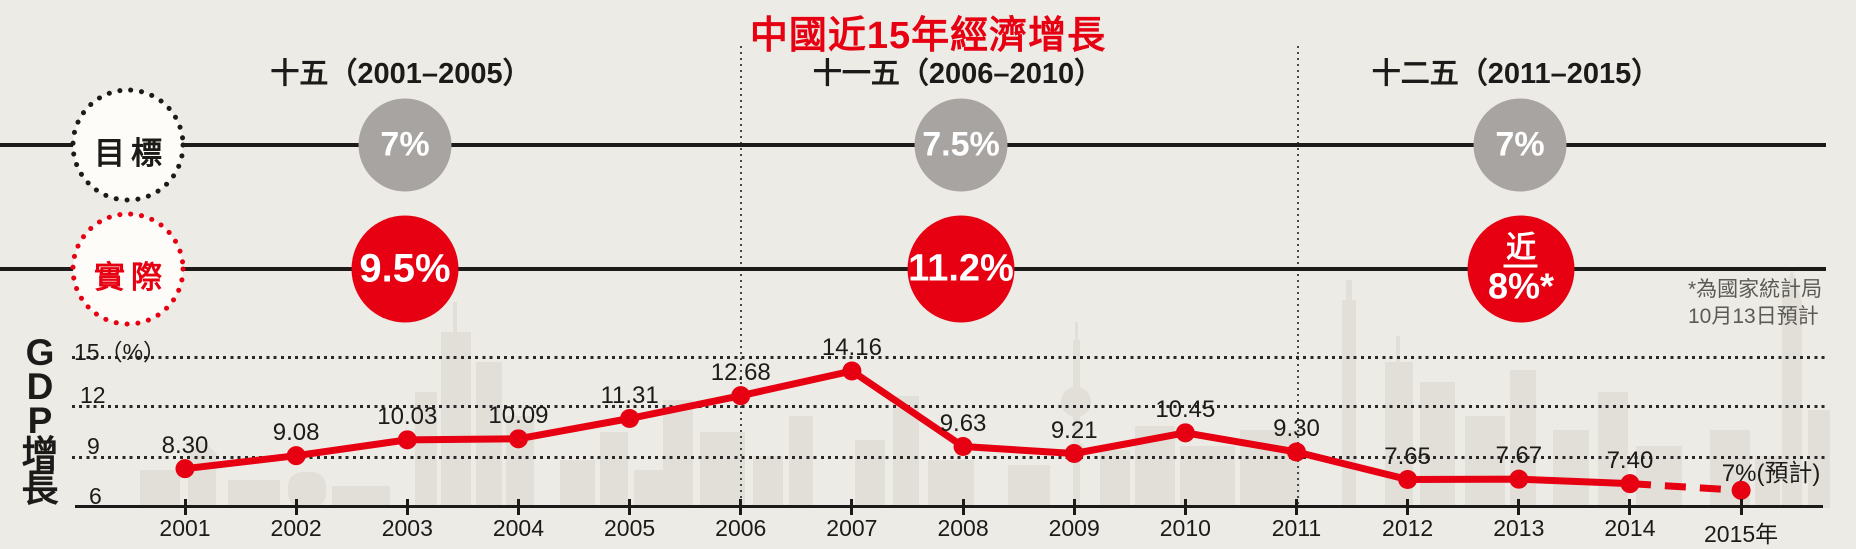  Describe the element at coordinates (185, 445) in the screenshot. I see `data-point-label-2001: 8.30` at that location.